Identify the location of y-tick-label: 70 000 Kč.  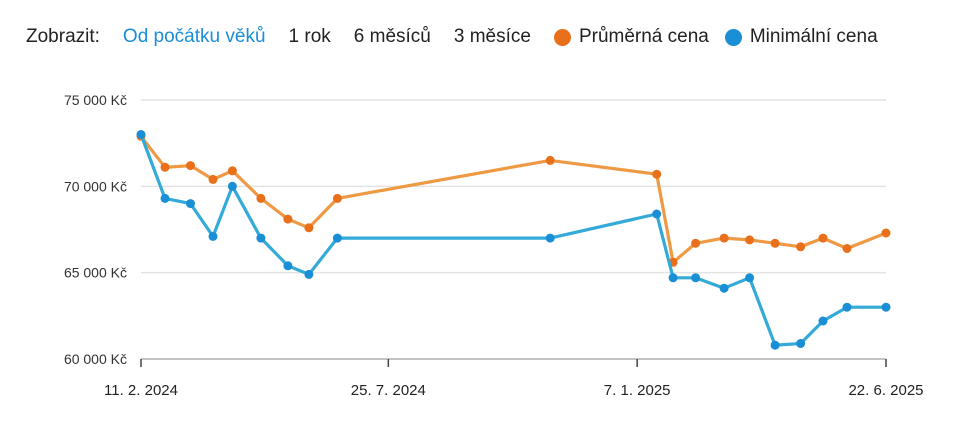
(95, 186).